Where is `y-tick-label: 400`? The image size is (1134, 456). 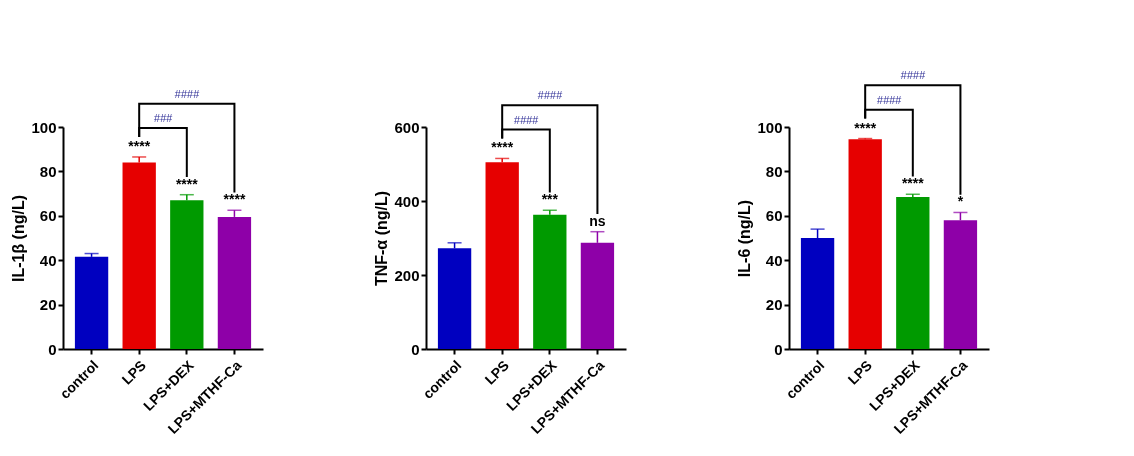 y-tick-label: 400 is located at coordinates (407, 201).